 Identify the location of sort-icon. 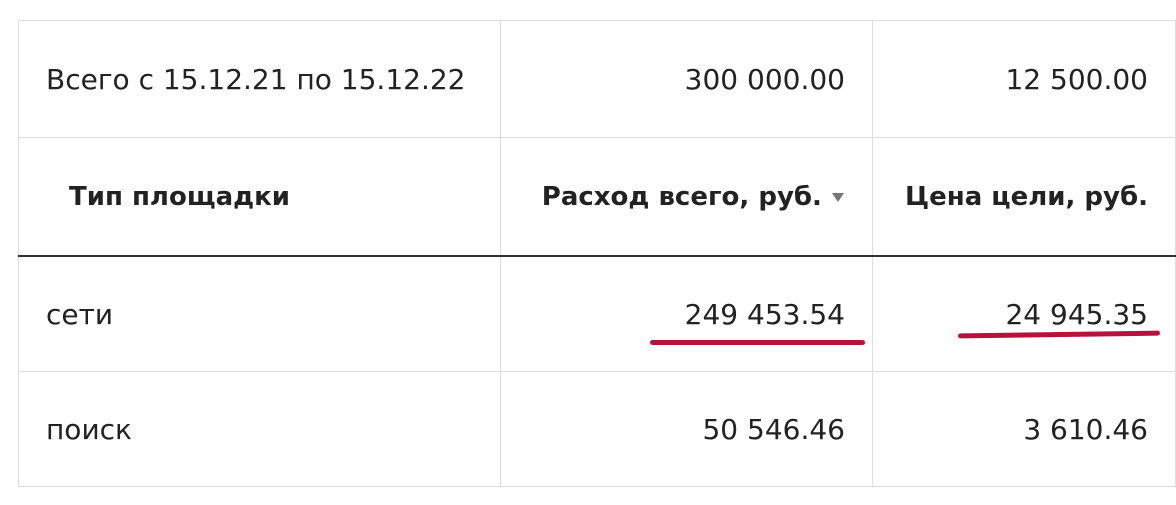
(838, 197).